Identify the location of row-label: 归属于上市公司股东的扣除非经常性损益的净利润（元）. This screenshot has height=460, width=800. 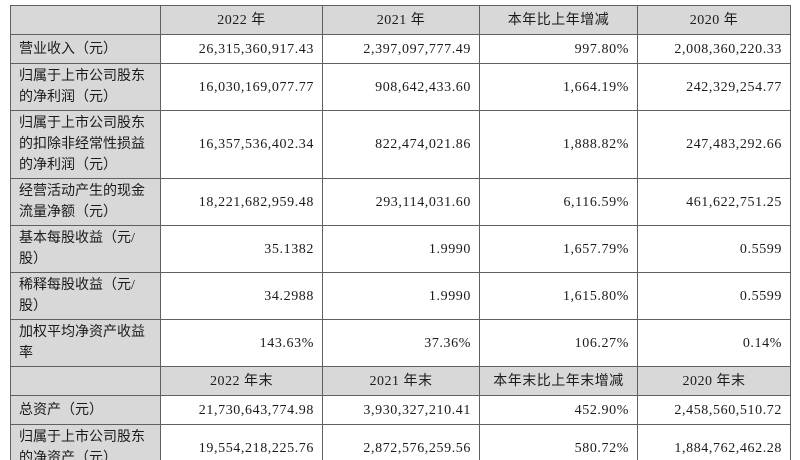
(85, 144).